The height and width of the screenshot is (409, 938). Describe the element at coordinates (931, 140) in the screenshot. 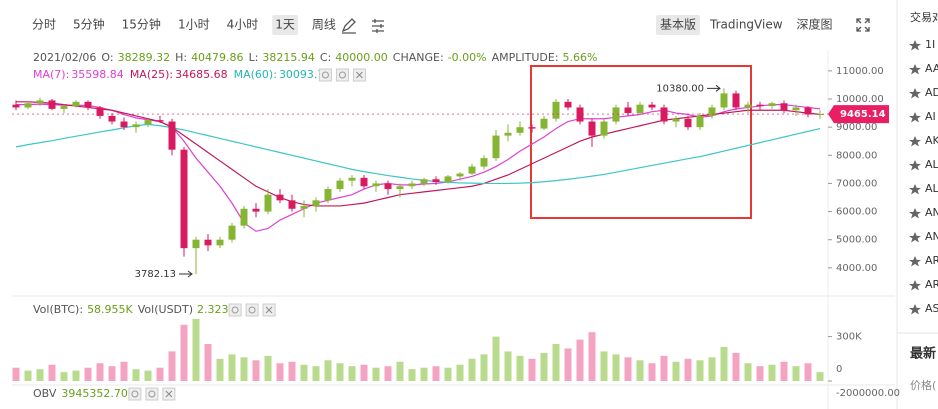

I see `pair-symbol: AK` at that location.